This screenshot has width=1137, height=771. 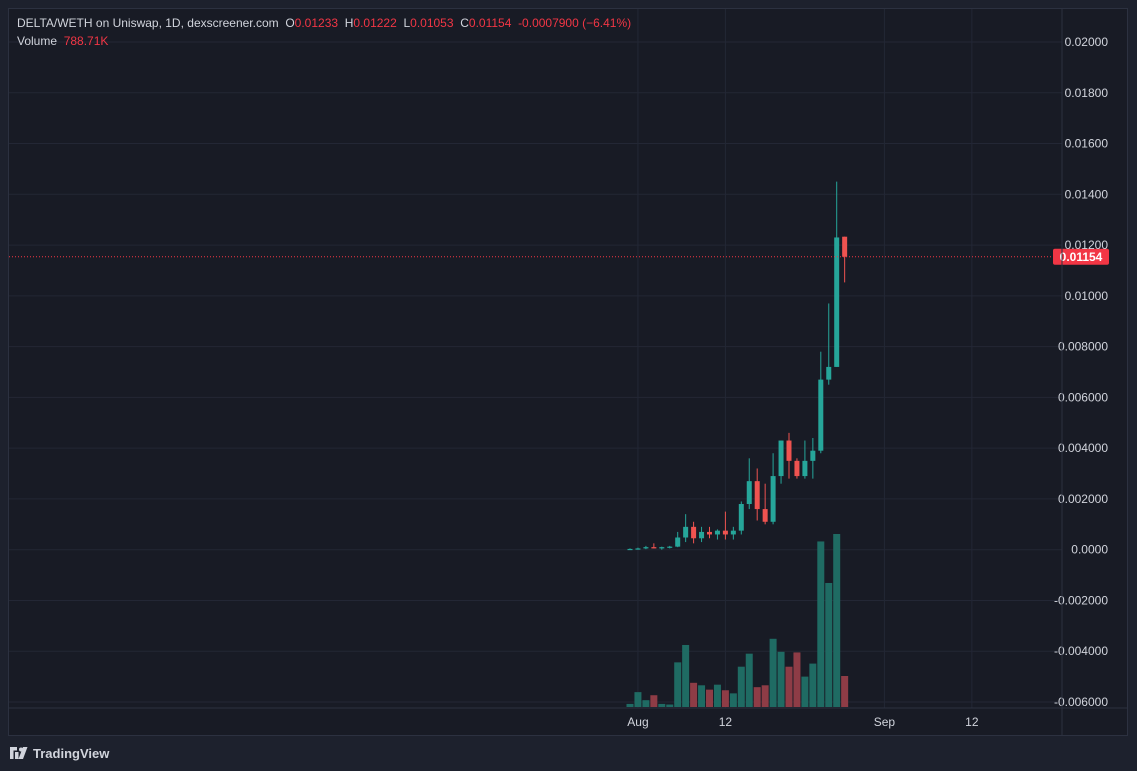 What do you see at coordinates (1083, 448) in the screenshot?
I see `y-tick-label: 0.004000` at bounding box center [1083, 448].